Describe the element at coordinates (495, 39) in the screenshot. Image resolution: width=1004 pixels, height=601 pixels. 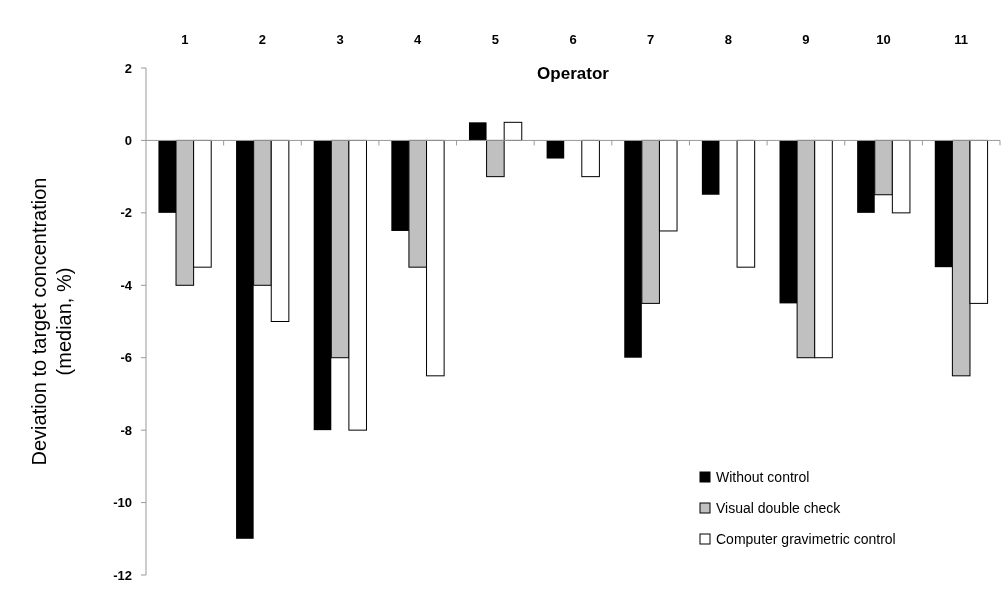
I see `x-tick-label: 5` at that location.